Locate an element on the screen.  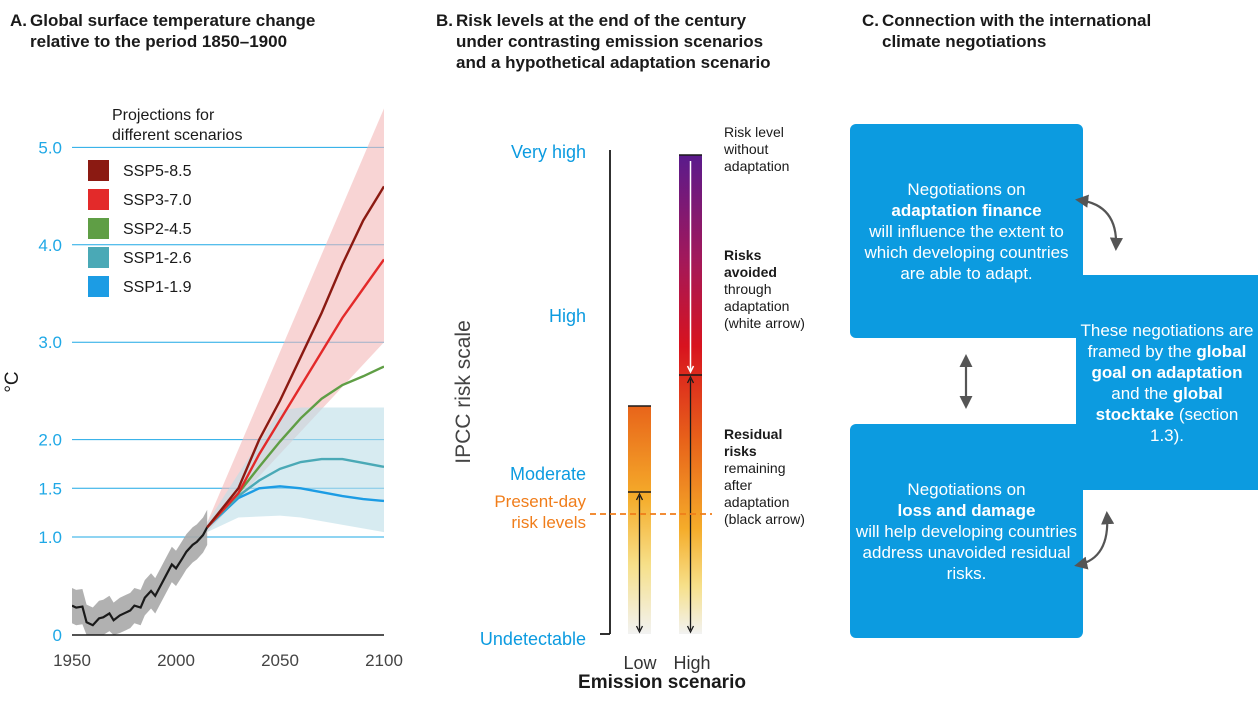
y-tick-label: 3.0 is located at coordinates (50, 342).